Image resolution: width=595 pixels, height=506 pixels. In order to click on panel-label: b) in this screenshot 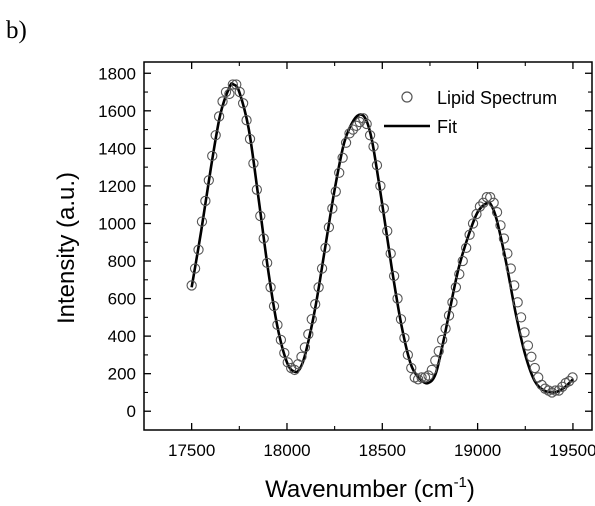, I will do `click(16, 30)`.